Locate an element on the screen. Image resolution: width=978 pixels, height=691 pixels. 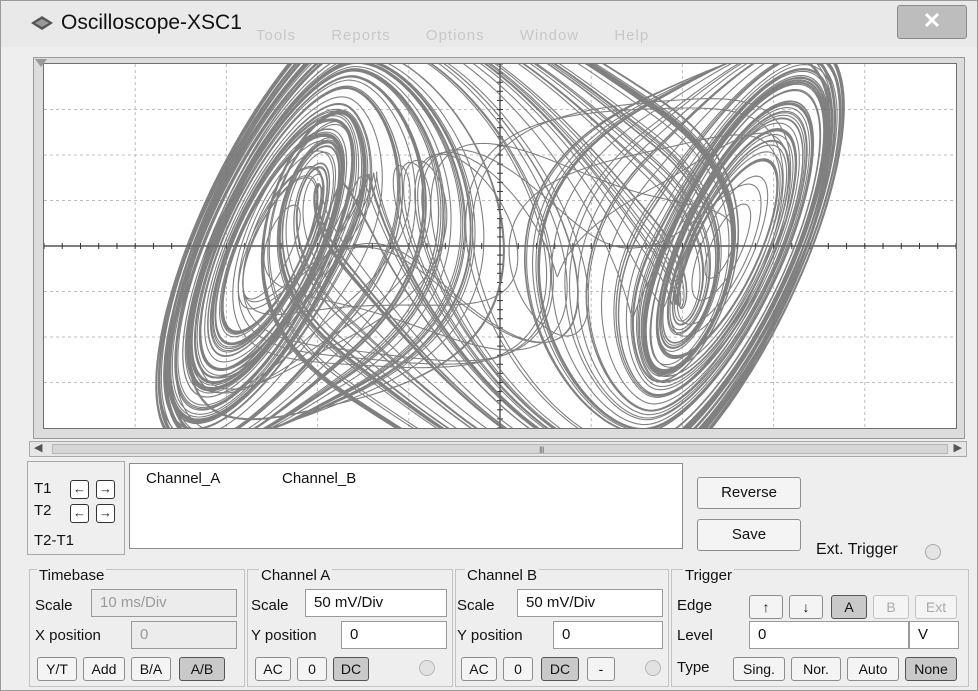
window-title: Oscilloscope-XSC1 is located at coordinates (151, 22).